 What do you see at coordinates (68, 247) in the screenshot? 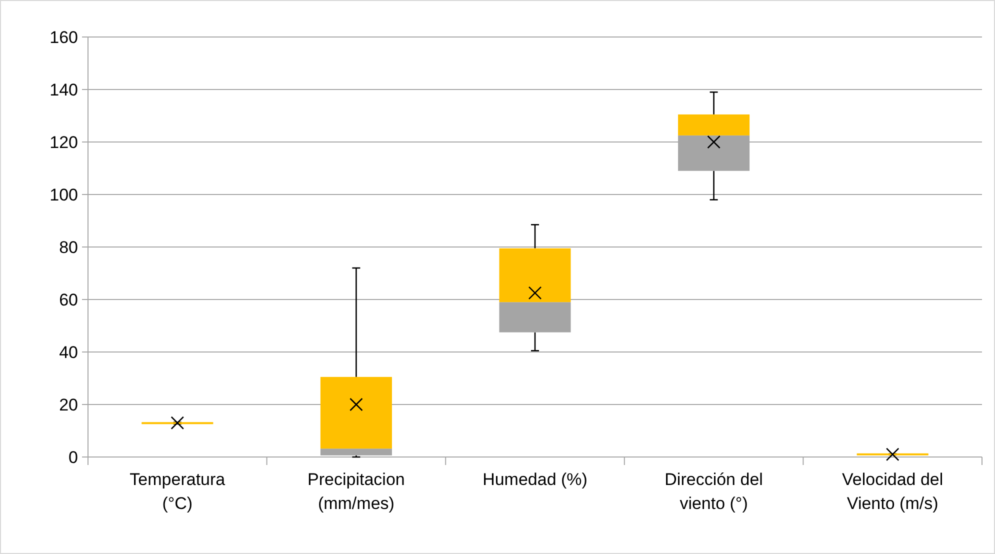
I see `y-tick-label: 80` at bounding box center [68, 247].